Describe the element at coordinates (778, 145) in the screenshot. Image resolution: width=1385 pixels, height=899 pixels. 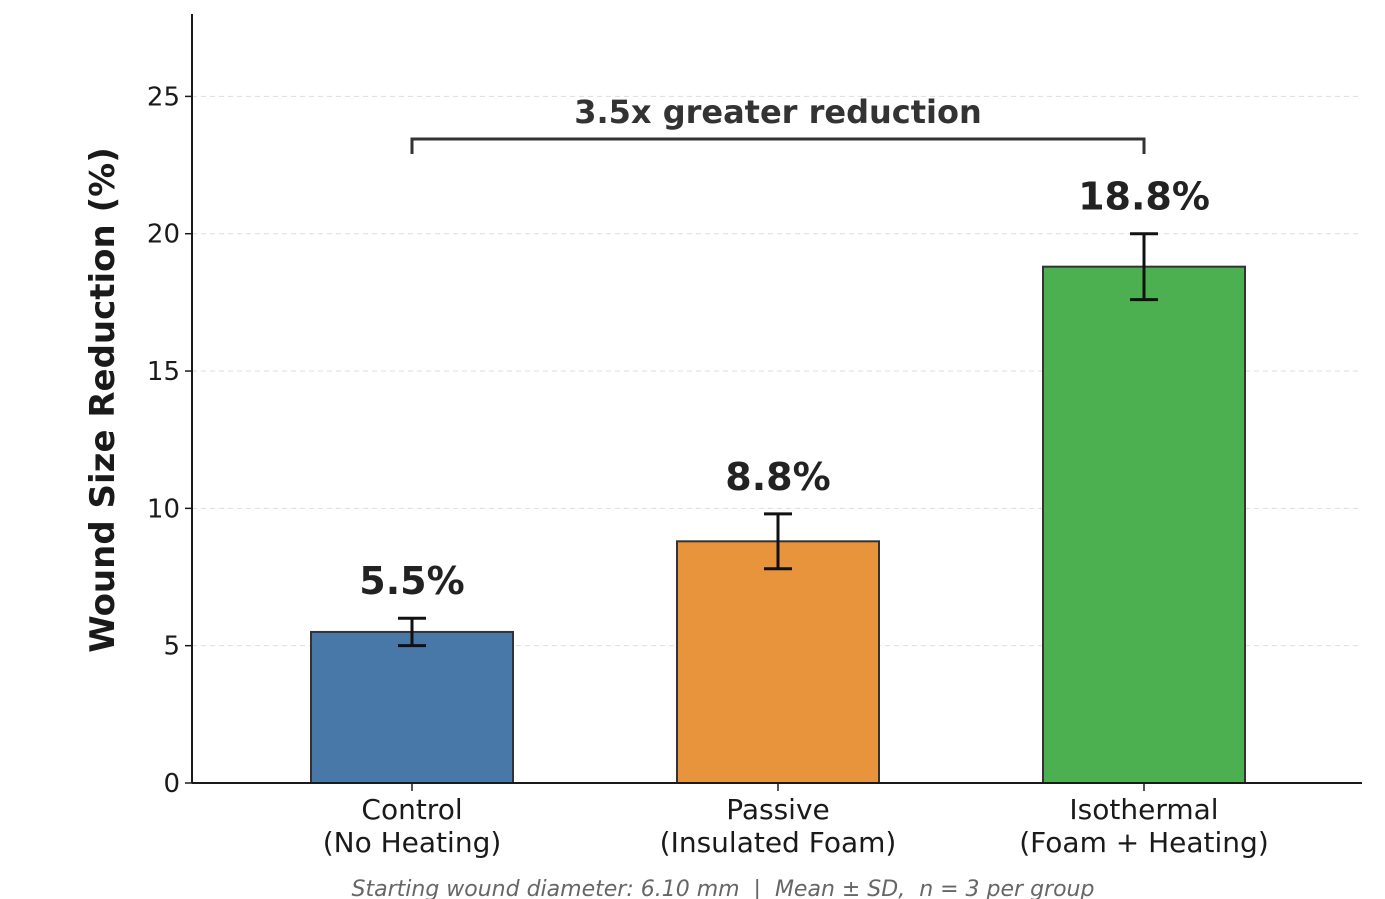
I see `bracket-line` at that location.